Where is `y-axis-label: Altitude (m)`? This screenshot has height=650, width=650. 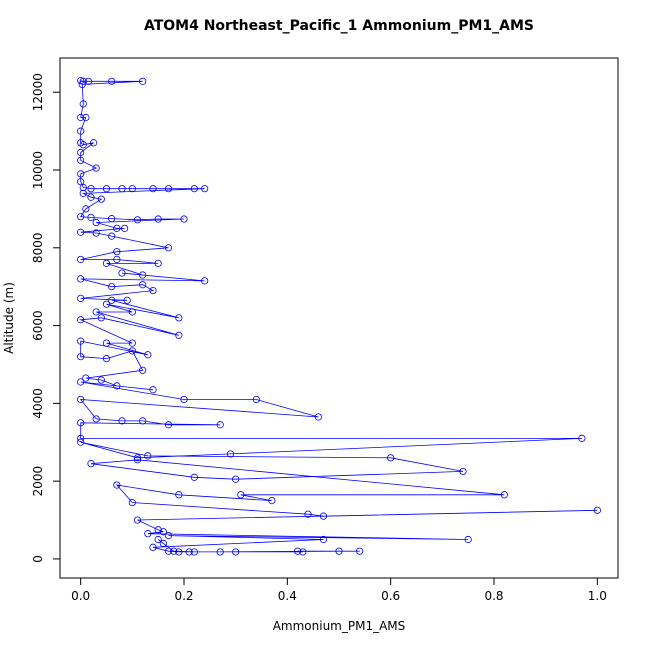 y-axis-label: Altitude (m) is located at coordinates (9, 318).